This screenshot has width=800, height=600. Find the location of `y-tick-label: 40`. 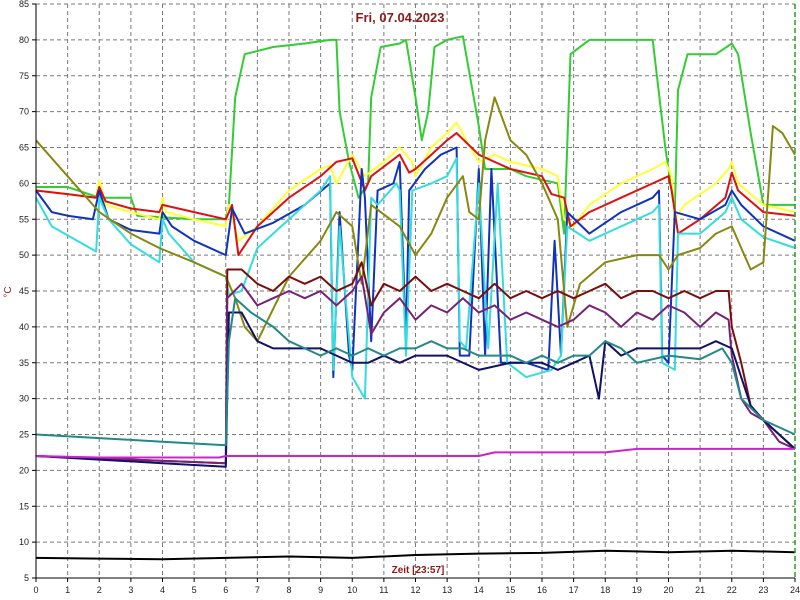

y-tick-label: 40 is located at coordinates (24, 327).